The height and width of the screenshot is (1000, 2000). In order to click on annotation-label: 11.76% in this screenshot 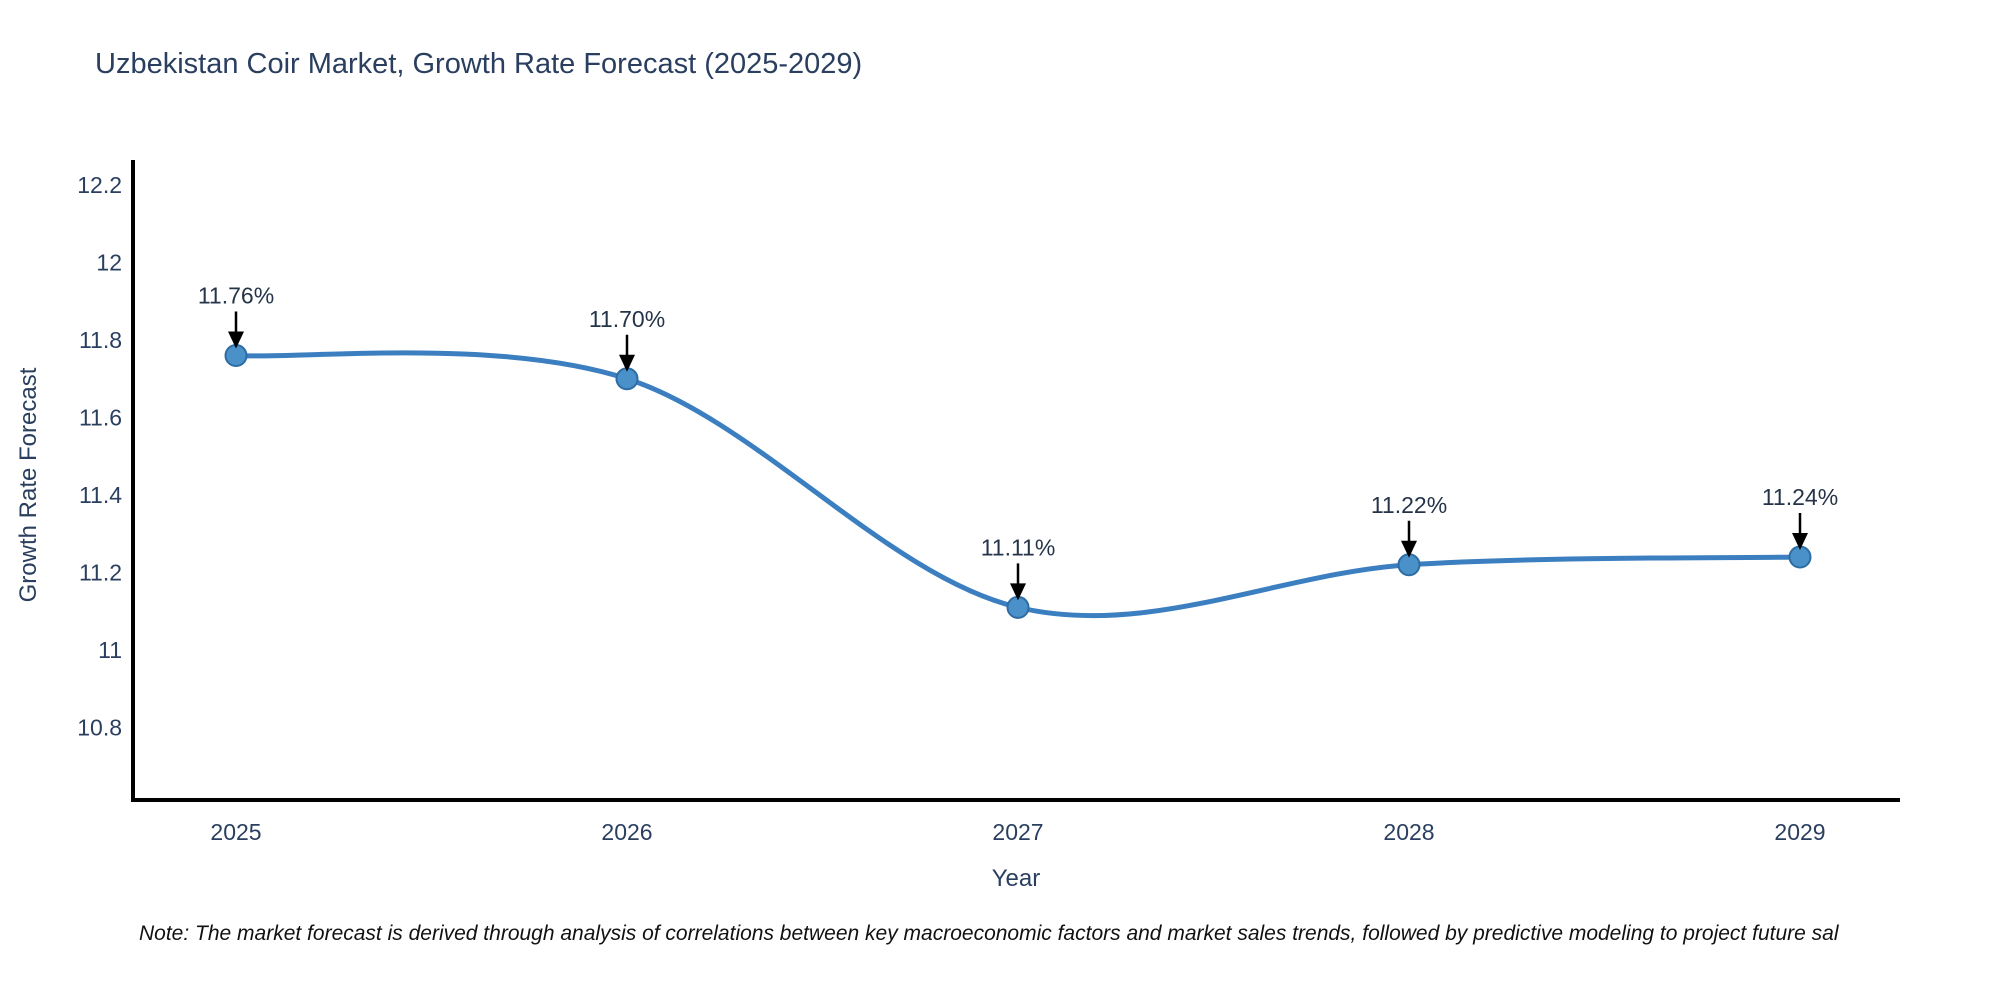, I will do `click(236, 296)`.